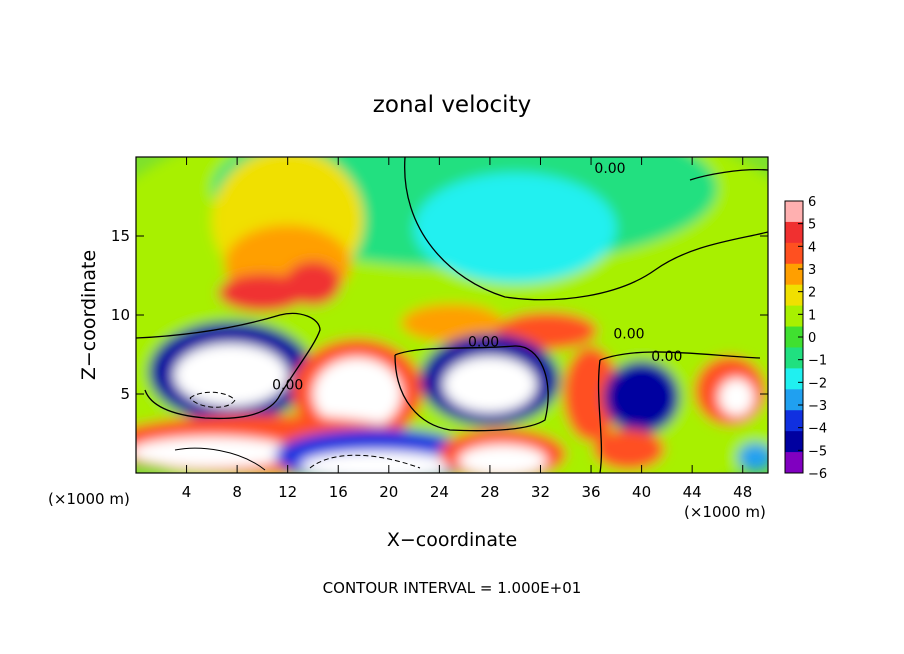  I want to click on x-tick-label: 20, so click(388, 492).